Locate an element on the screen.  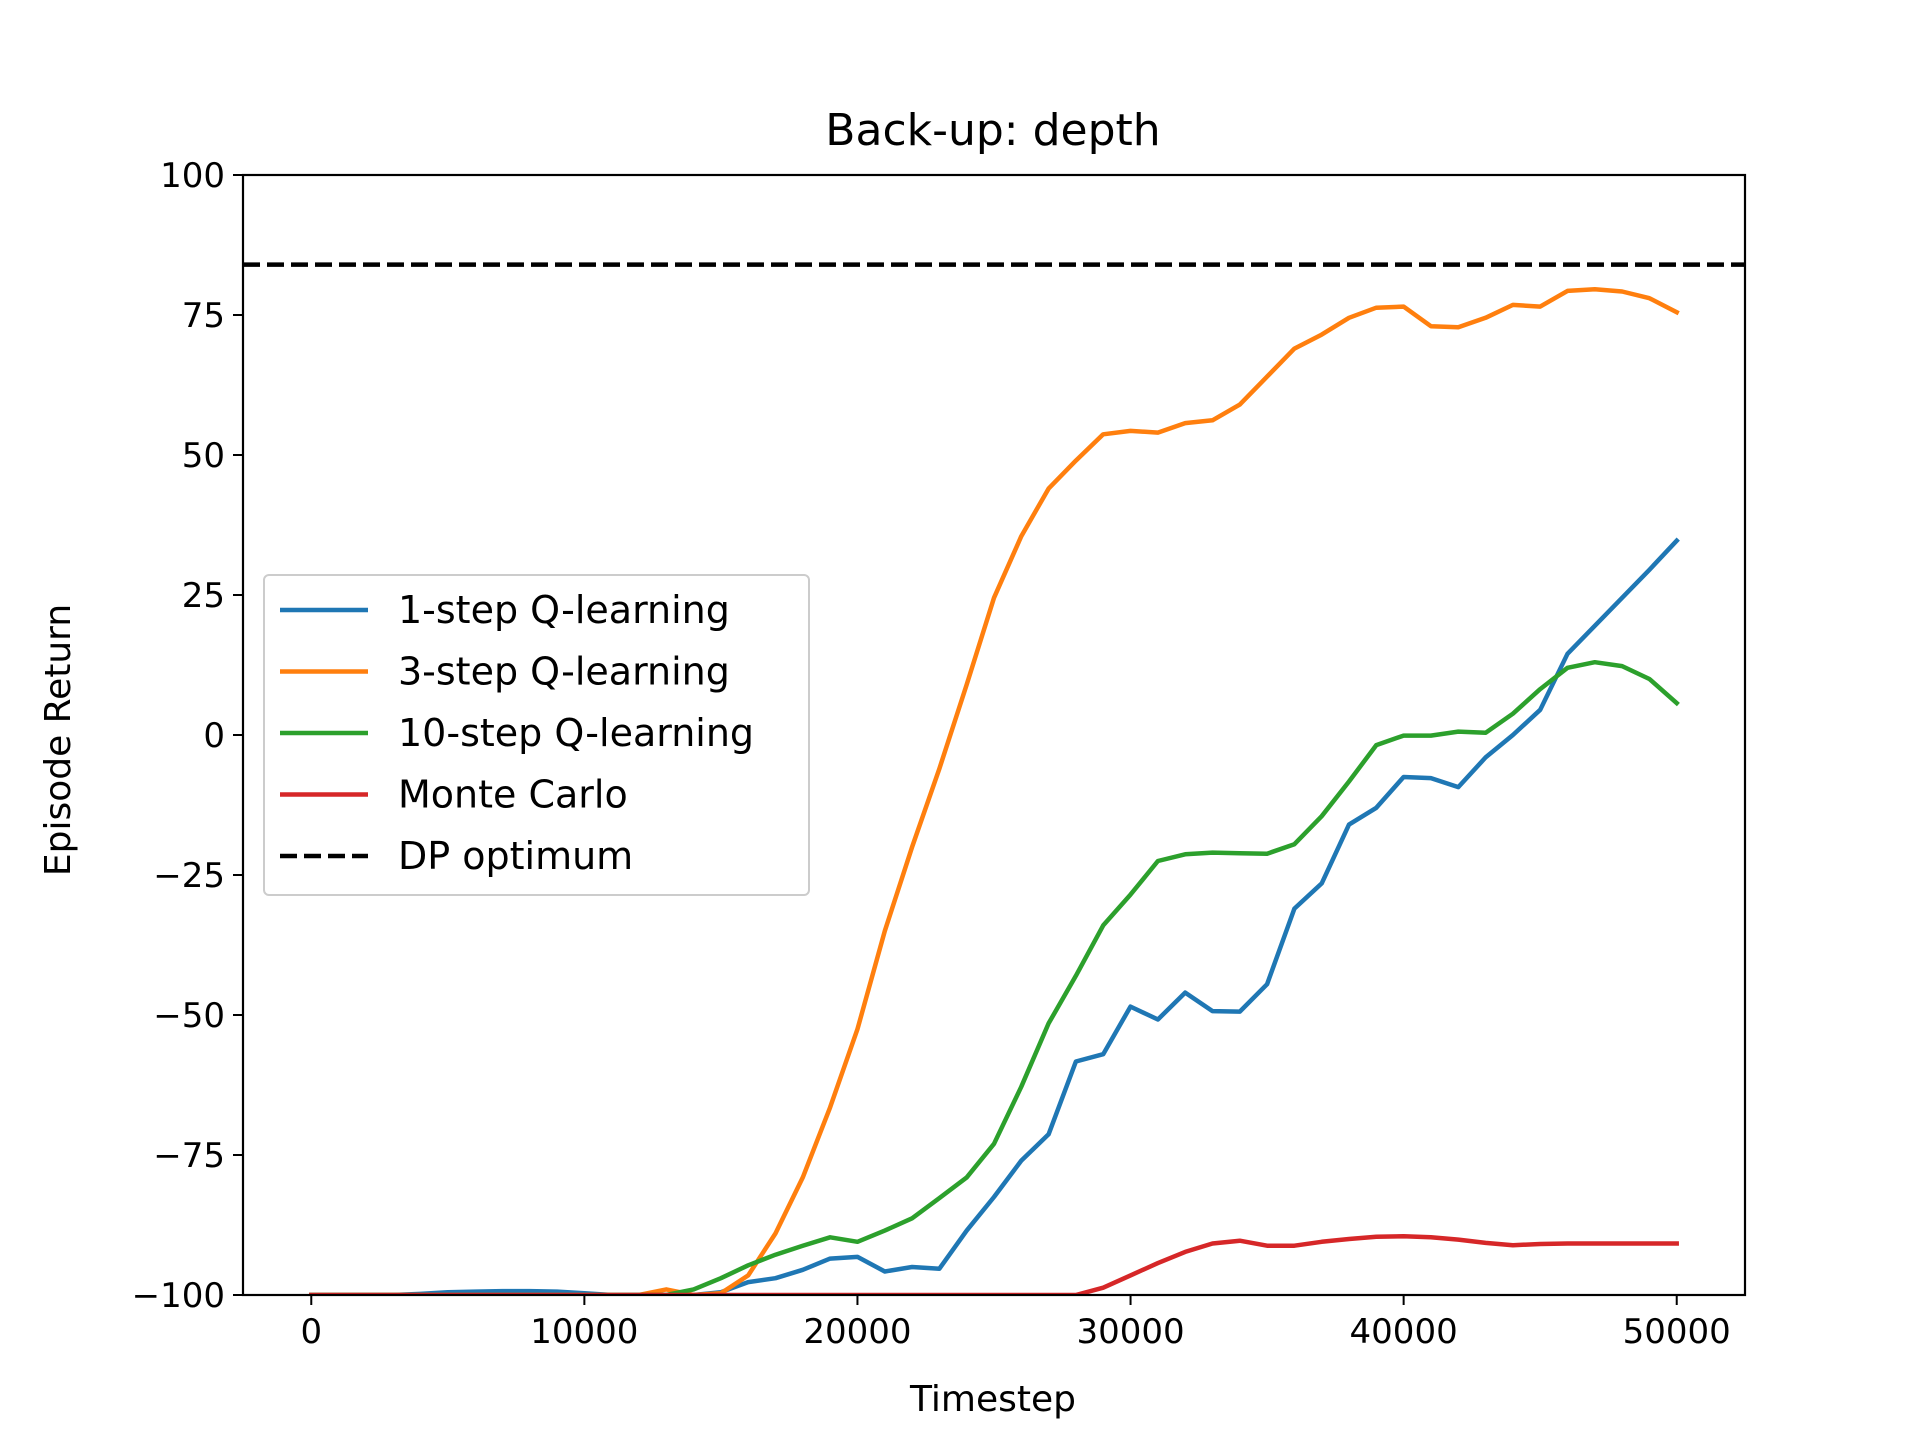
y-tick-label: −50 is located at coordinates (189, 1016).